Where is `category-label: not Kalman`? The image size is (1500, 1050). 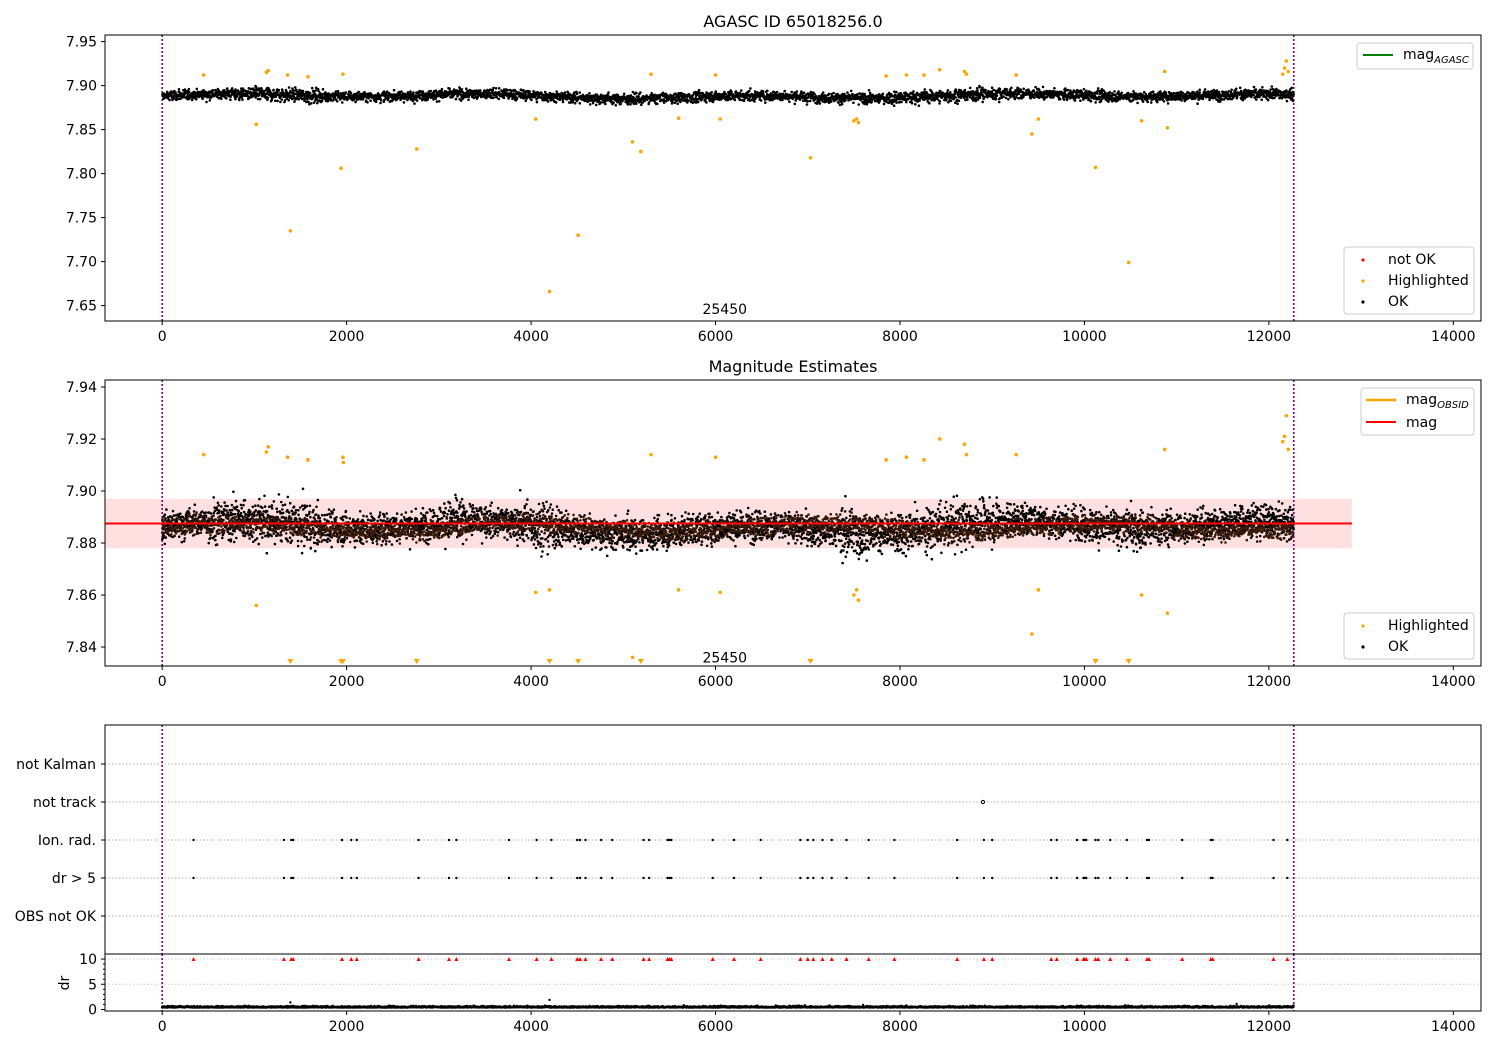
category-label: not Kalman is located at coordinates (56, 765).